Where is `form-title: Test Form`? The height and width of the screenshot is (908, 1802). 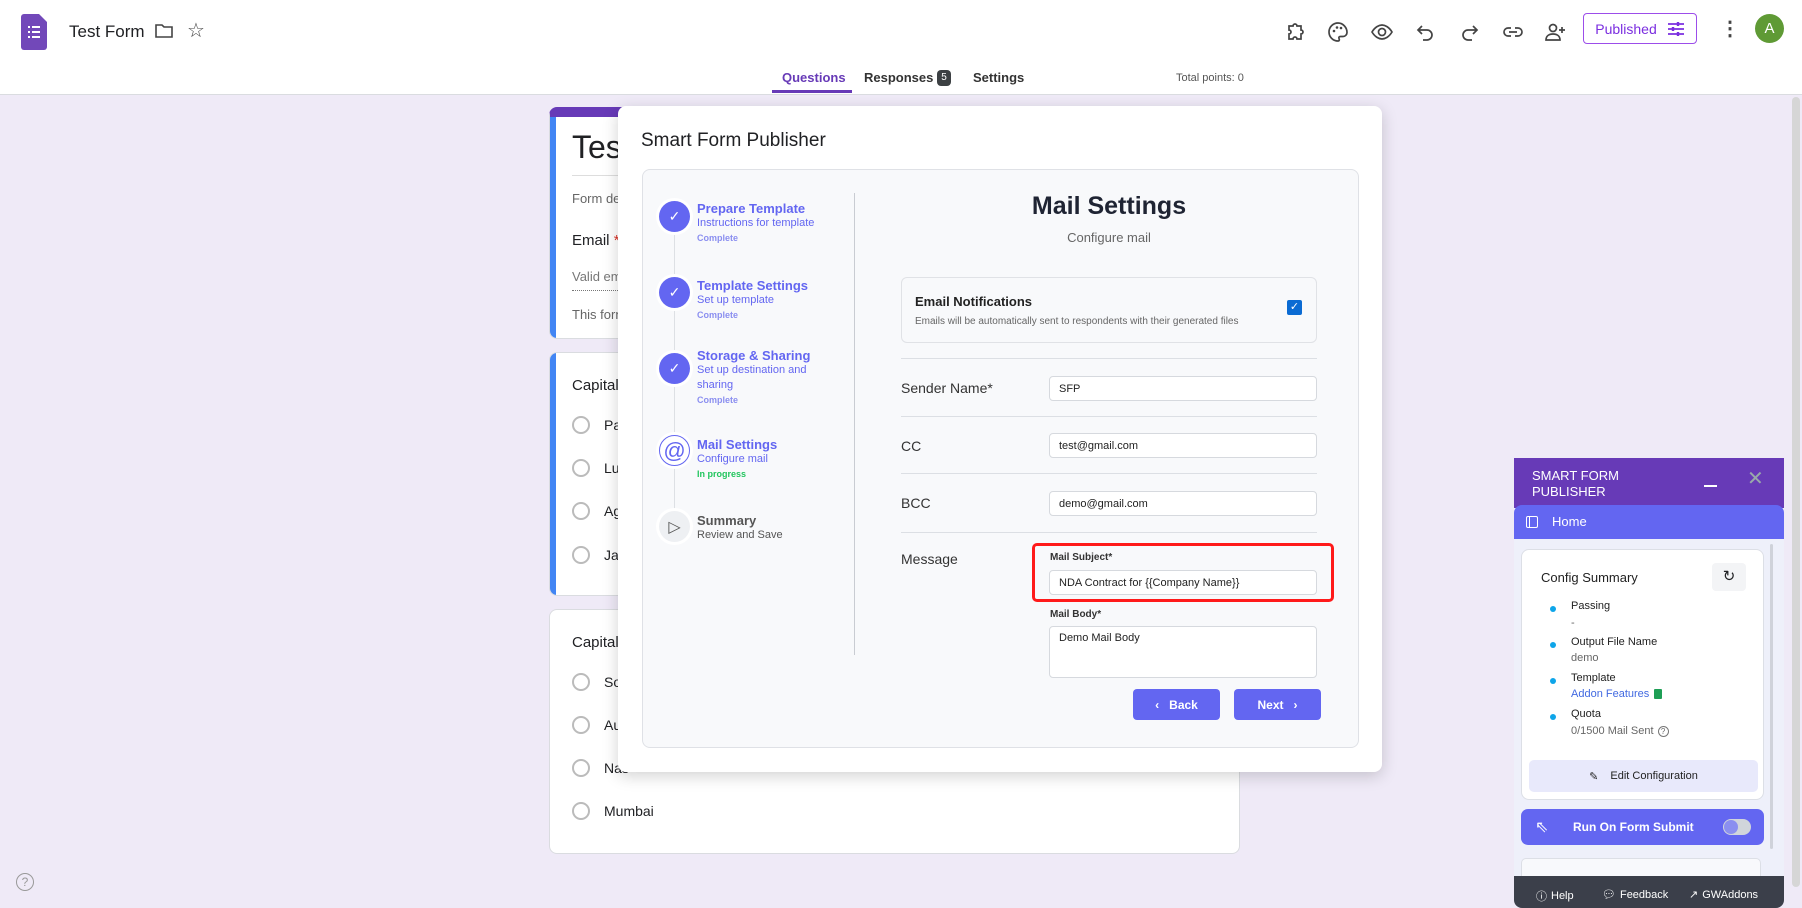 form-title: Test Form is located at coordinates (107, 31).